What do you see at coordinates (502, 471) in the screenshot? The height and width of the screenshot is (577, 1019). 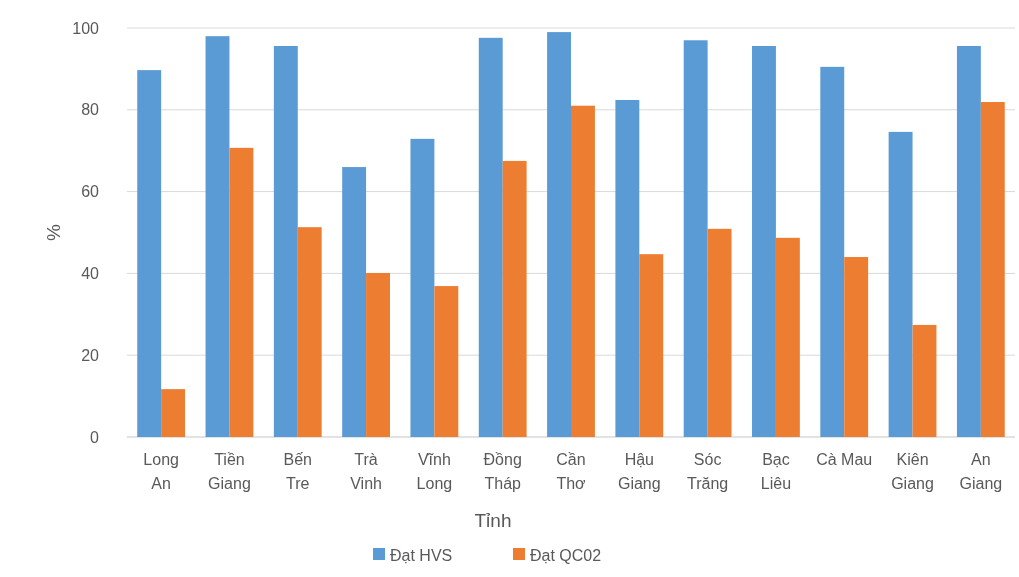 I see `x-tick-label: Đồng Tháp` at bounding box center [502, 471].